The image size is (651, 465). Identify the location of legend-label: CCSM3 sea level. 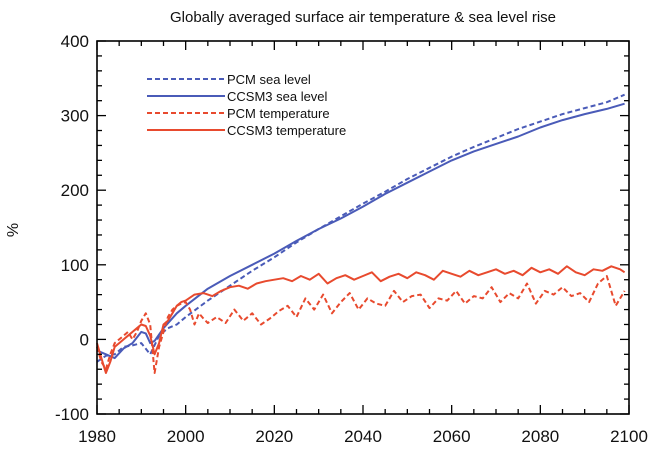
(277, 96).